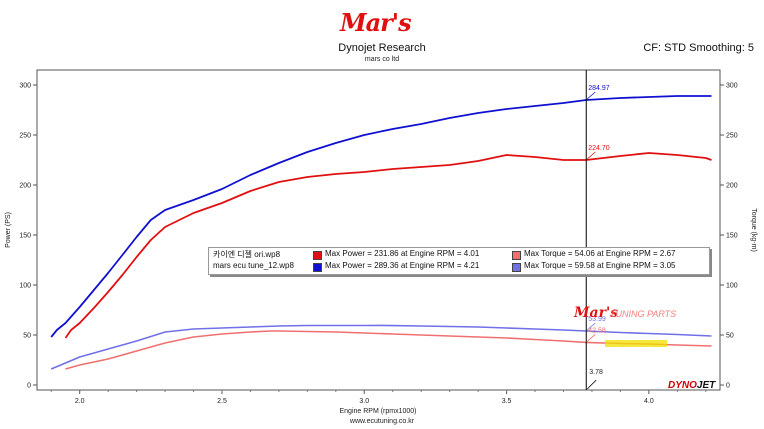  I want to click on x-tick-label: 3.5, so click(507, 401).